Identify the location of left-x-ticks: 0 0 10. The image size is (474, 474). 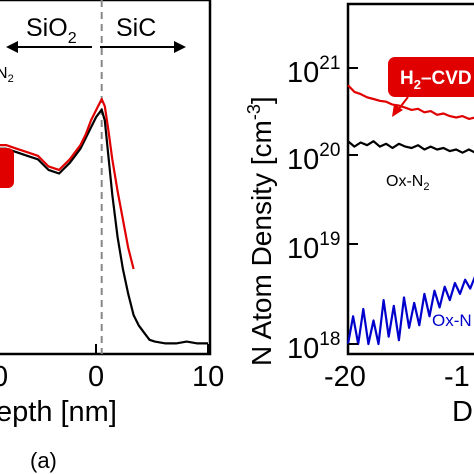
(112, 368).